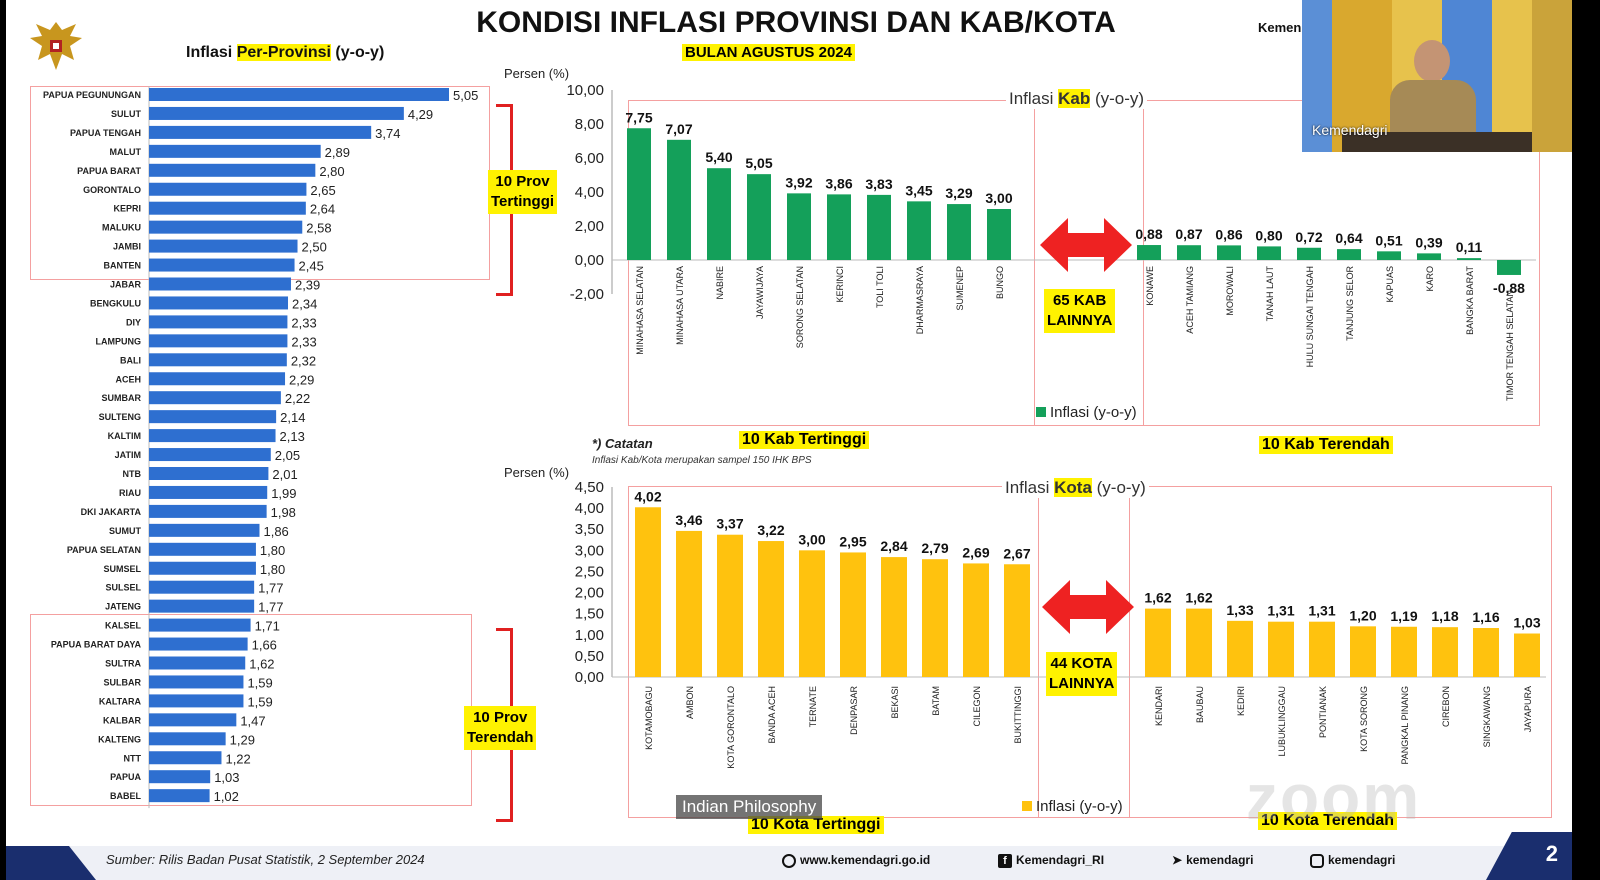 This screenshot has width=1600, height=880. What do you see at coordinates (977, 706) in the screenshot?
I see `category-label: CILEGON` at bounding box center [977, 706].